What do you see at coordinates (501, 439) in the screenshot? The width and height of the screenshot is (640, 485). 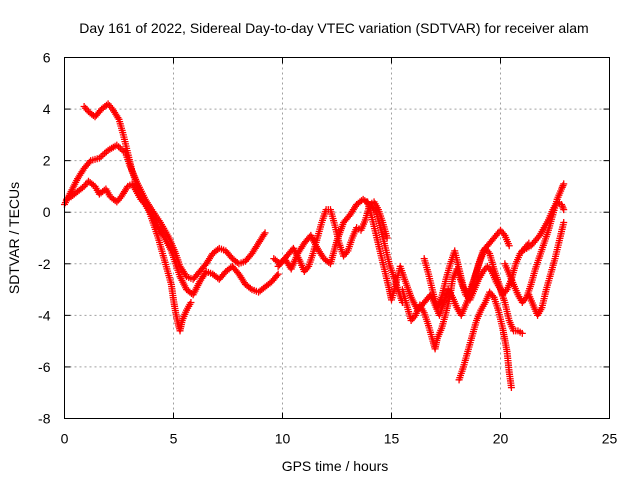 I see `x-tick-label: 20` at bounding box center [501, 439].